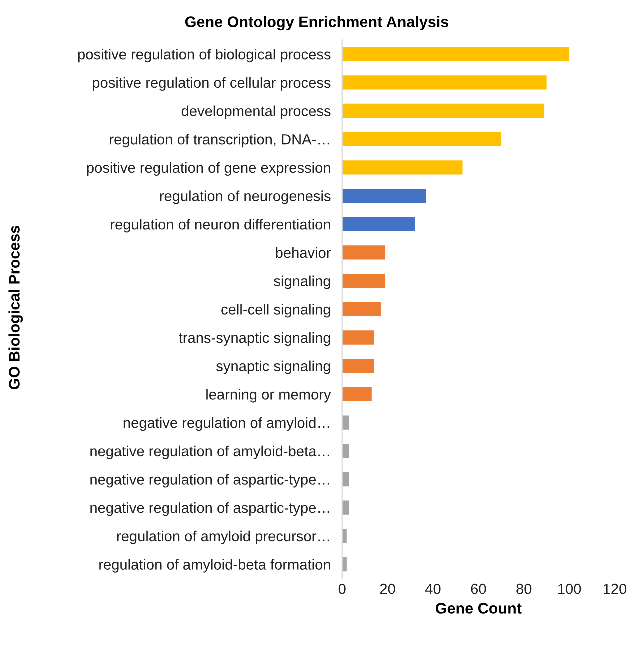  What do you see at coordinates (276, 311) in the screenshot?
I see `y-tick-label: cell-cell signaling` at bounding box center [276, 311].